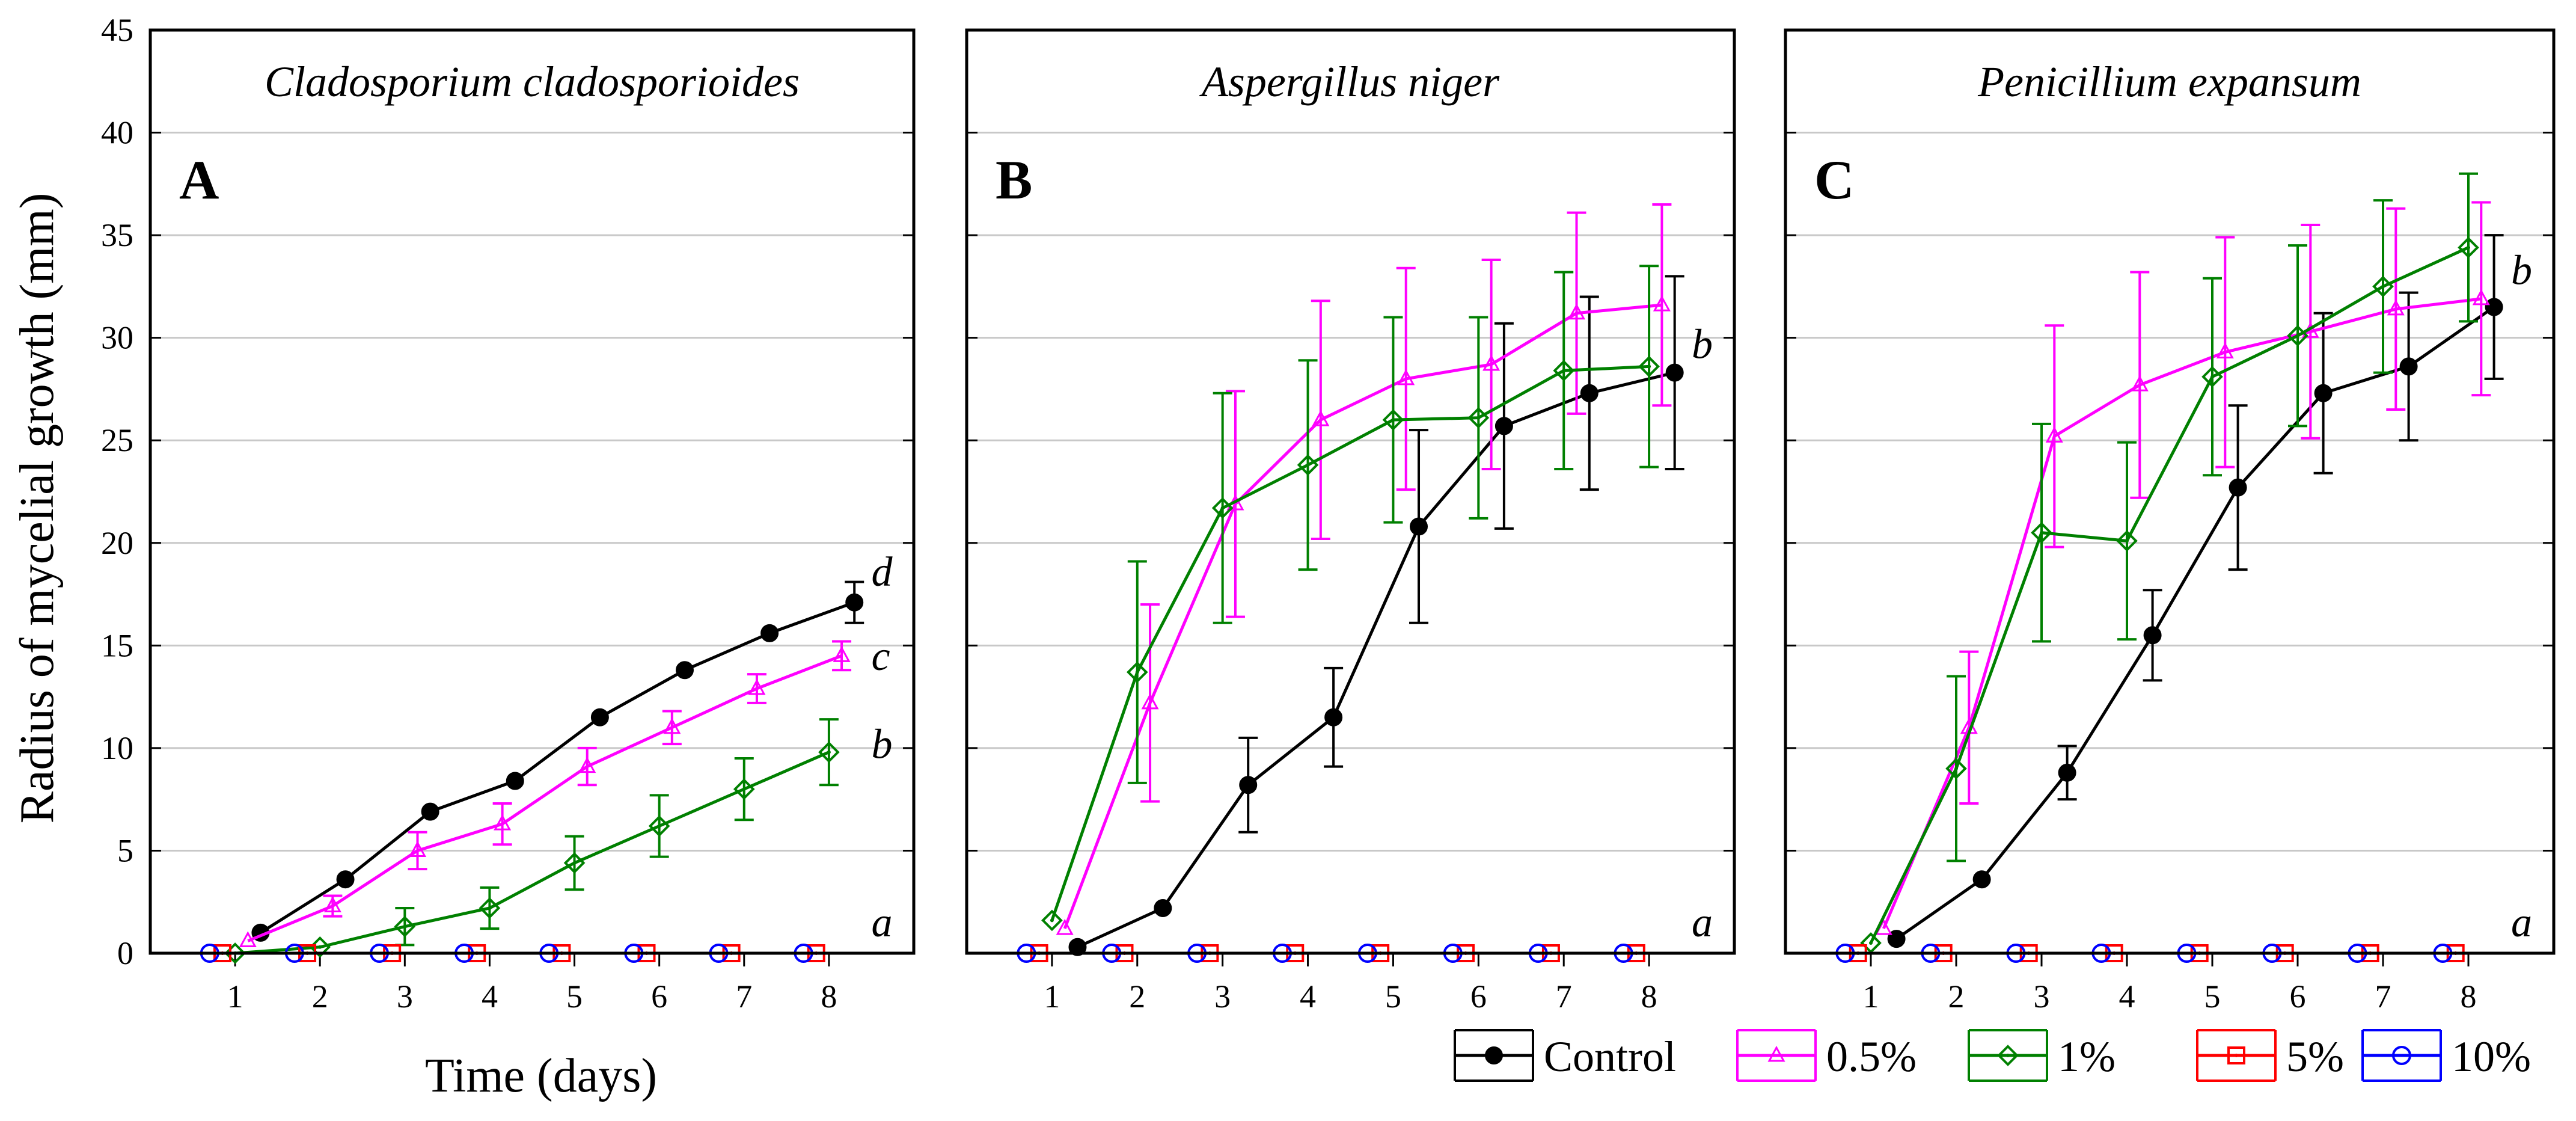  What do you see at coordinates (2087, 1057) in the screenshot?
I see `legend-label: 1%` at bounding box center [2087, 1057].